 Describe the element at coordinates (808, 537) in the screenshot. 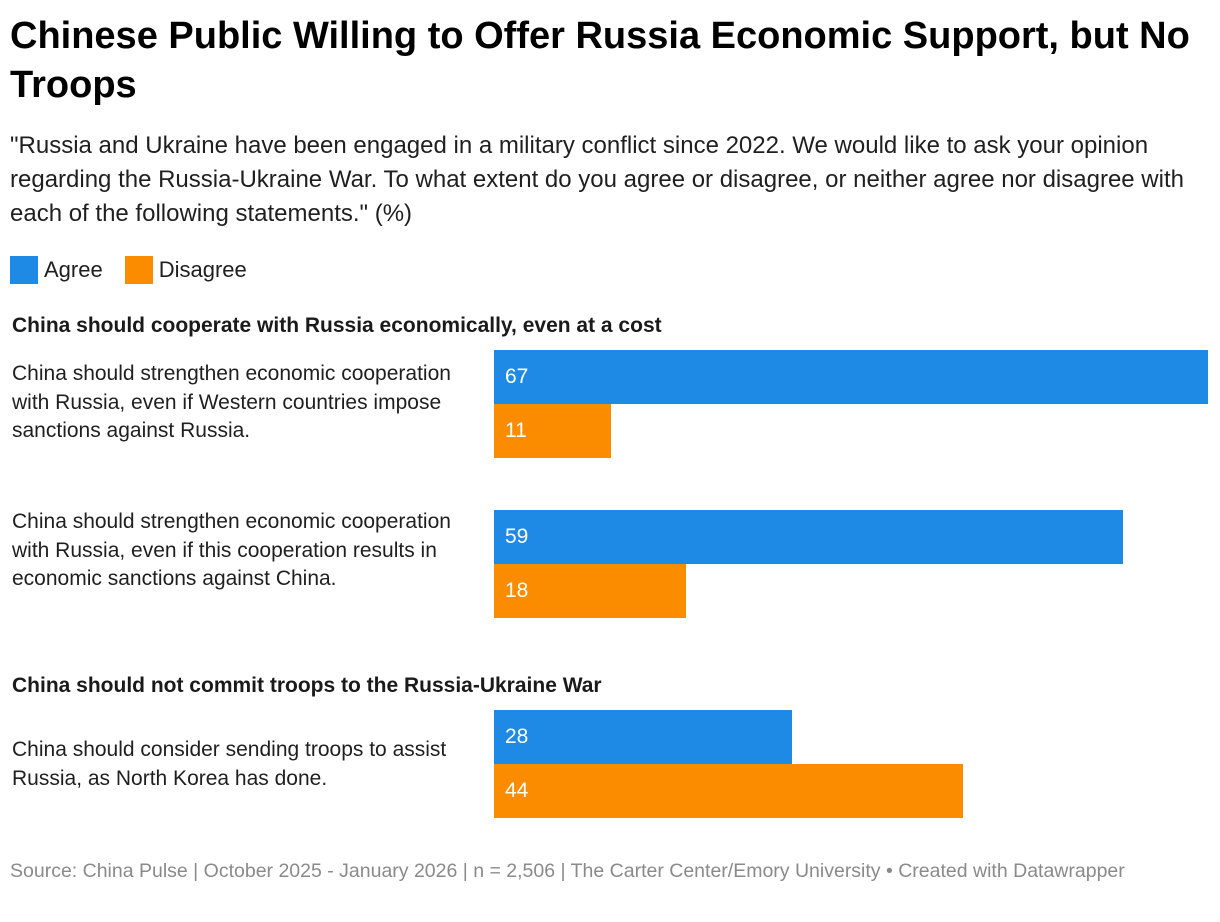

I see `bar-agree-2: 59` at that location.